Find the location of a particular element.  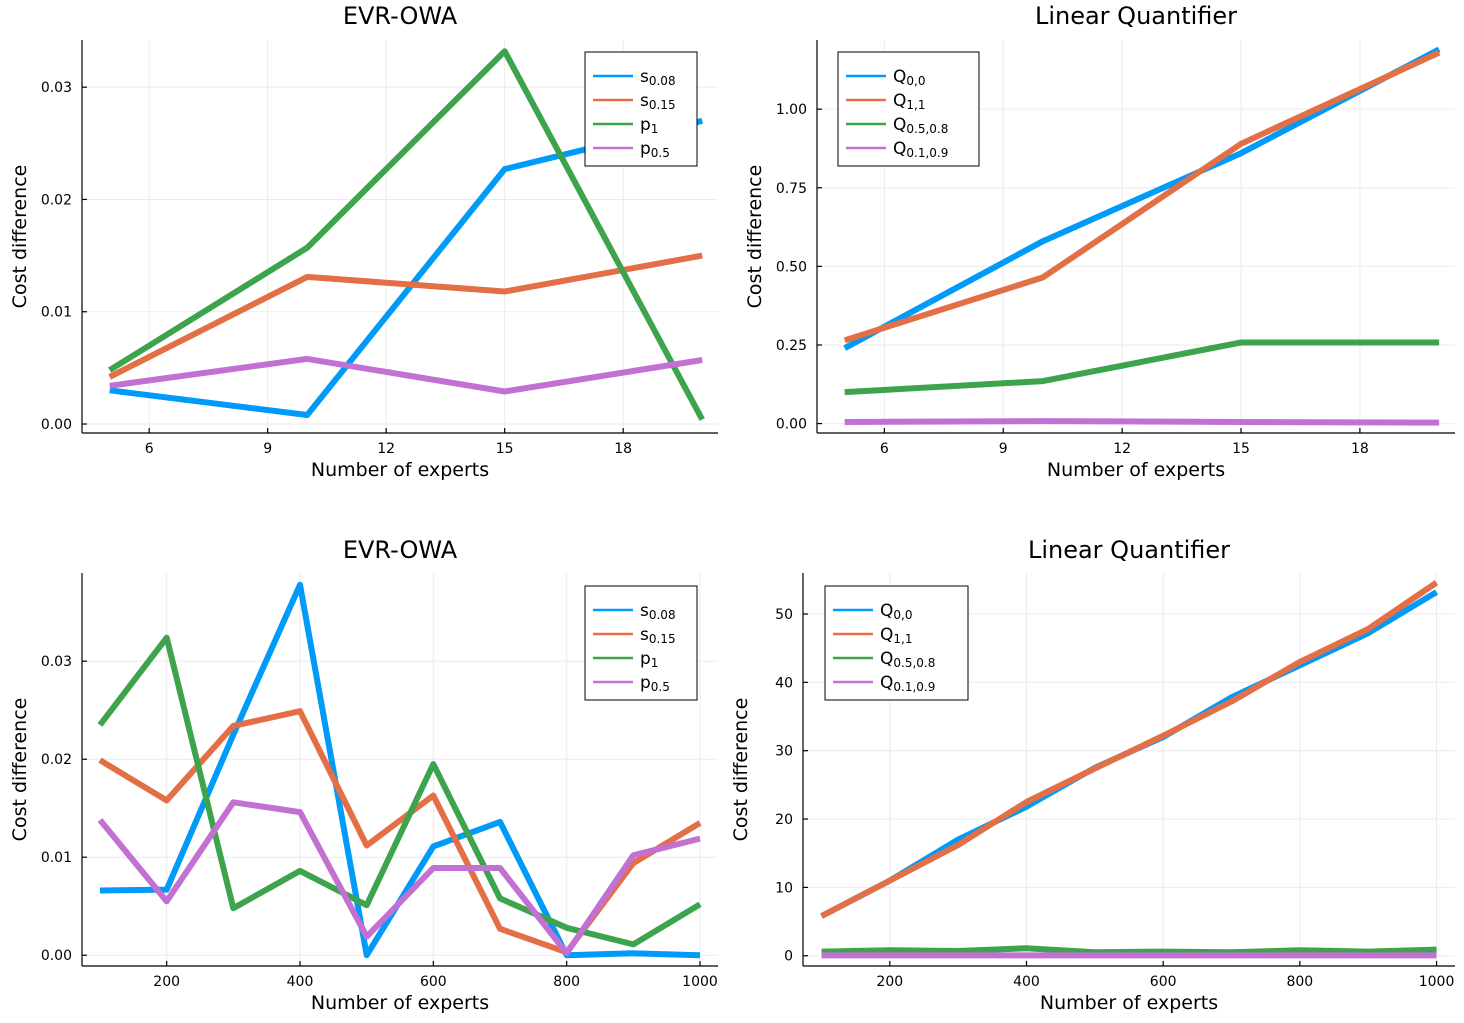

series-line-s015 is located at coordinates (405, 316).